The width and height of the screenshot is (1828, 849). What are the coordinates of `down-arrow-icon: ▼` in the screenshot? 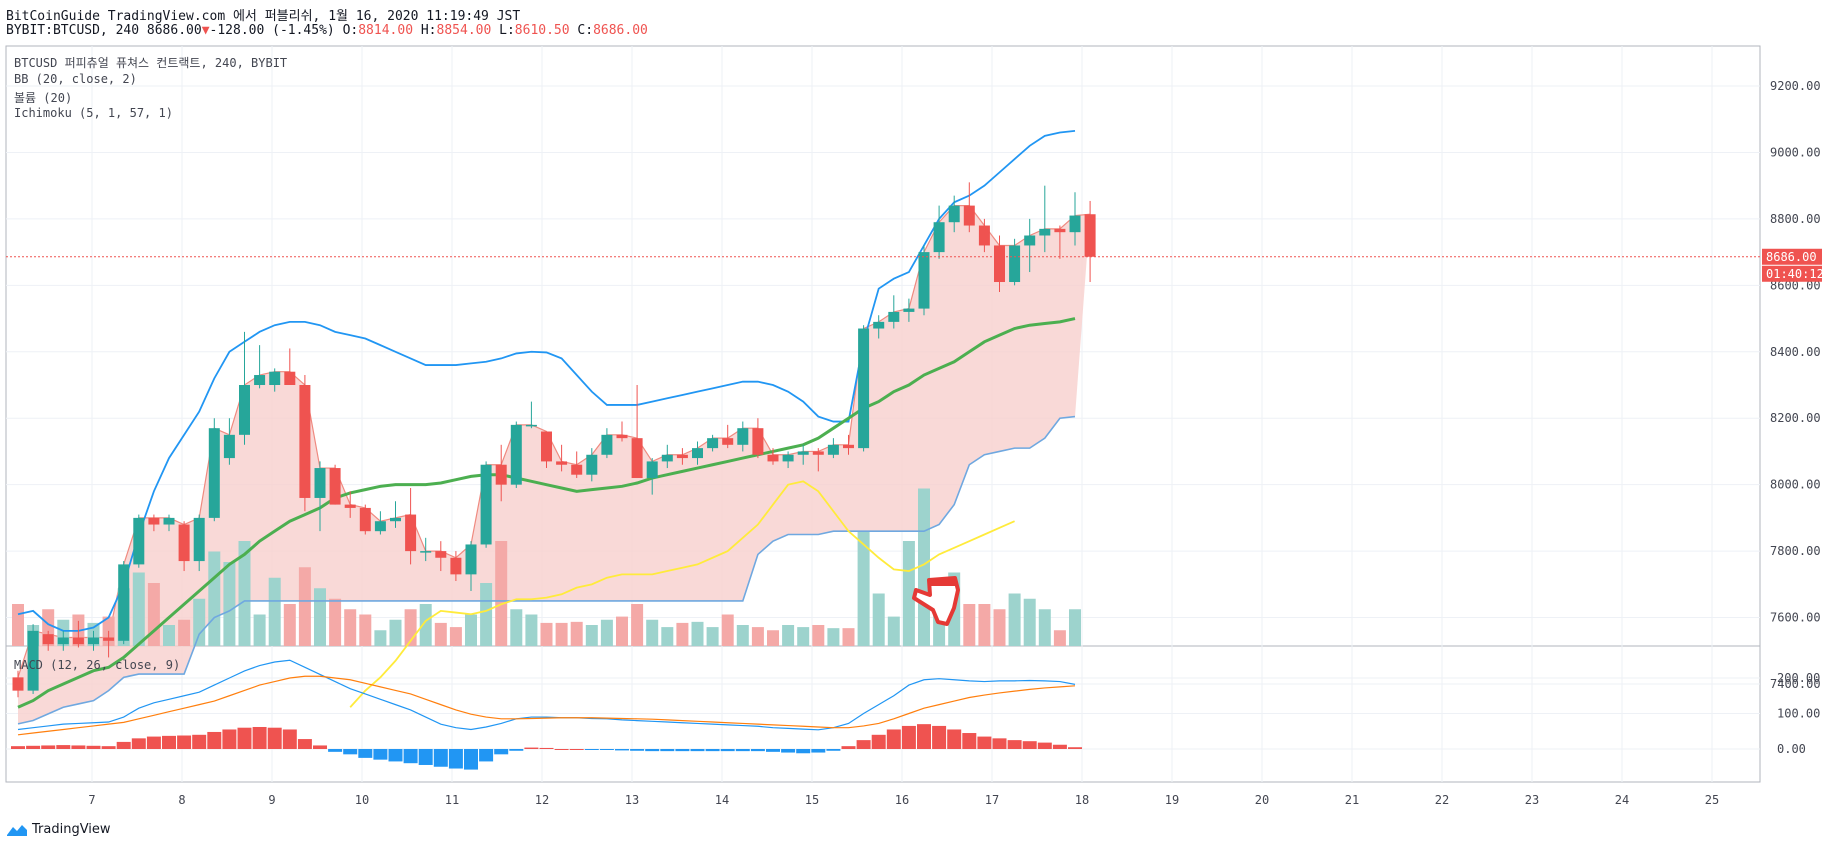 It's located at (205, 30).